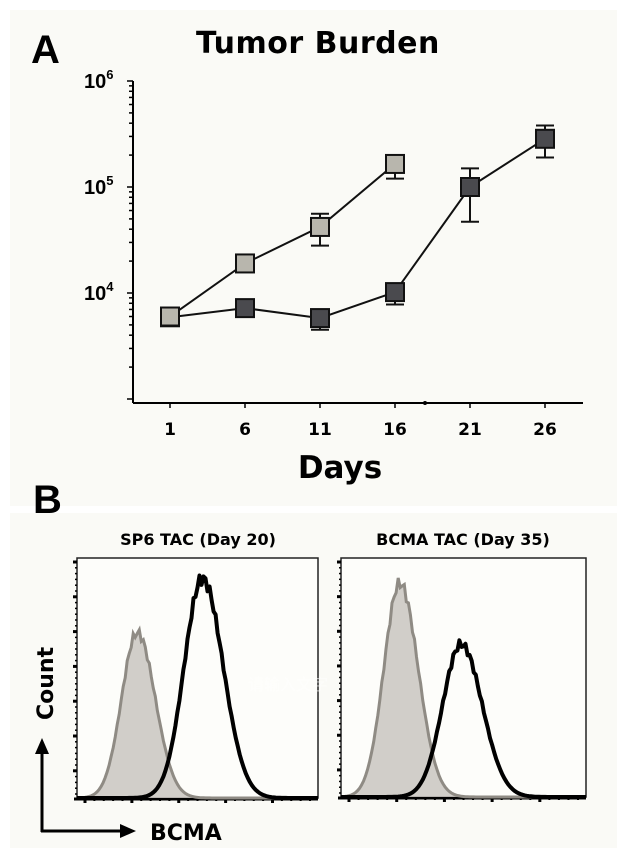  Describe the element at coordinates (47, 500) in the screenshot. I see `panel-b-label: B` at that location.